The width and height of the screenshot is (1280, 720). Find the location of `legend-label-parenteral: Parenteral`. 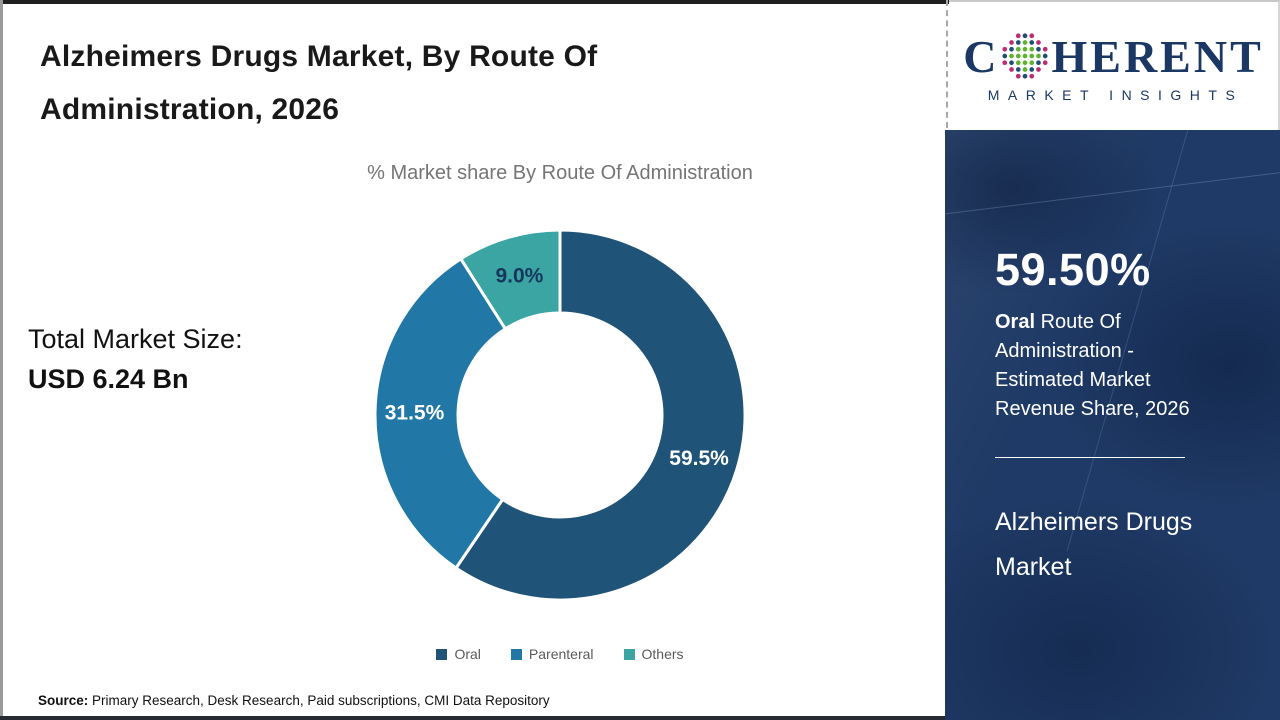

legend-label-parenteral: Parenteral is located at coordinates (561, 654).